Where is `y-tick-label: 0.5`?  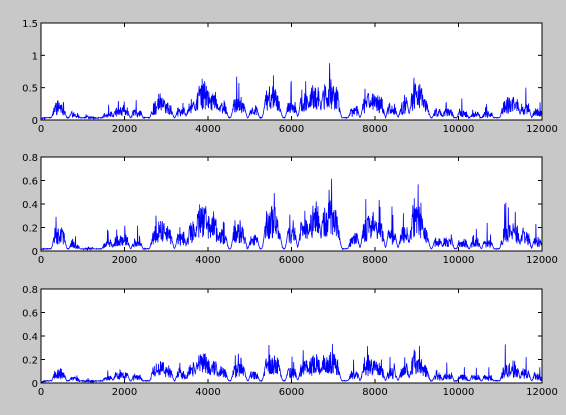
y-tick-label: 0.5 is located at coordinates (30, 89).